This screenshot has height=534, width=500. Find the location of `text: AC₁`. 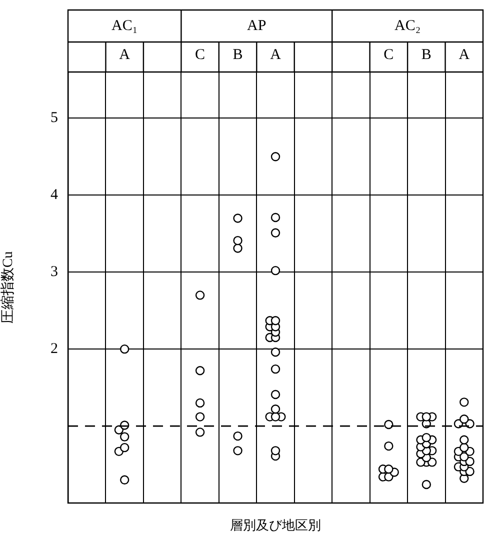

text: AC₁ is located at coordinates (125, 26).